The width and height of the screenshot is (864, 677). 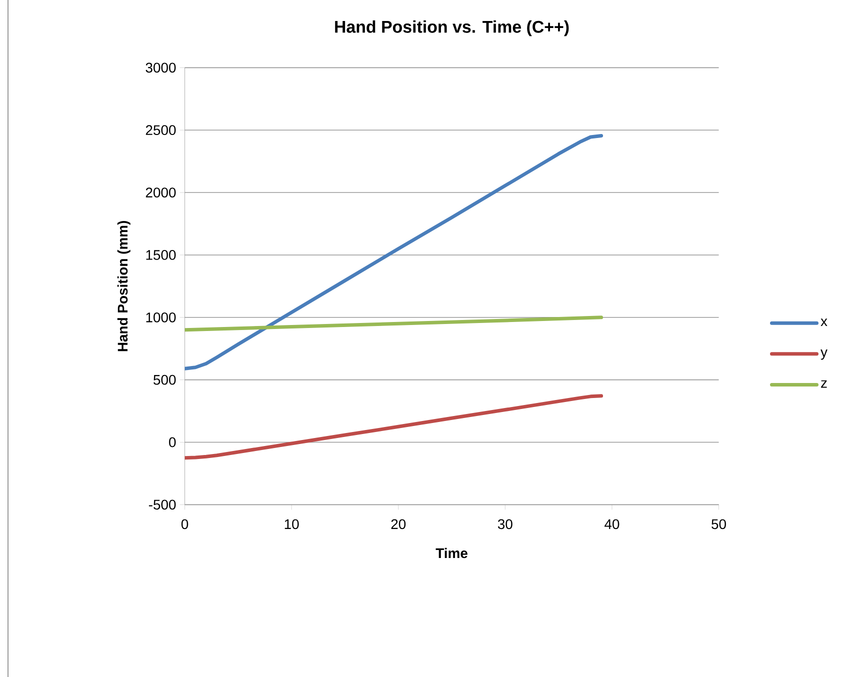 I want to click on y-tick-label: 1500, so click(x=161, y=255).